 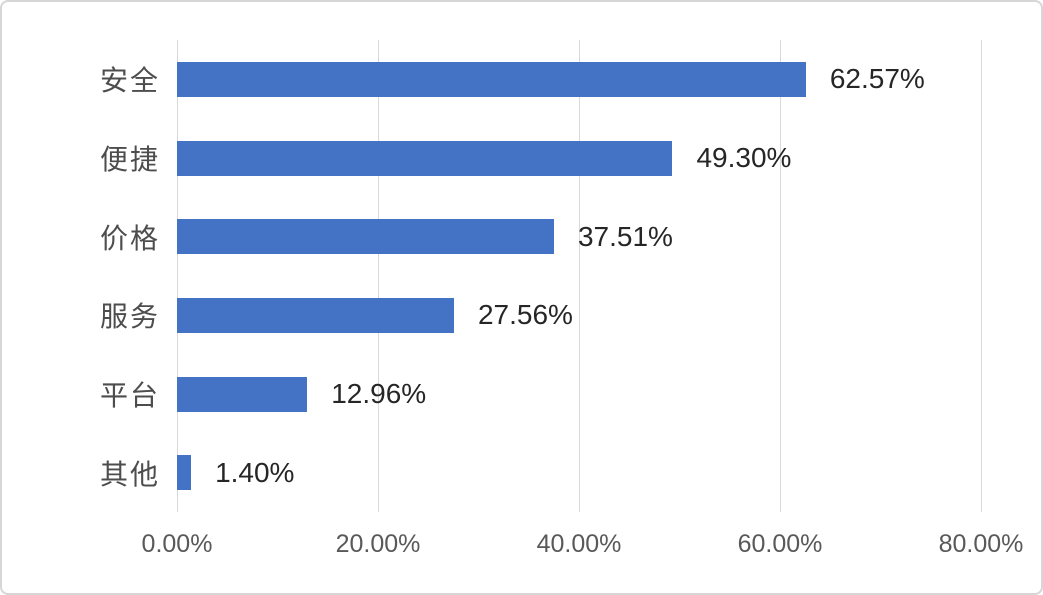 What do you see at coordinates (129, 81) in the screenshot?
I see `category-label: 安全` at bounding box center [129, 81].